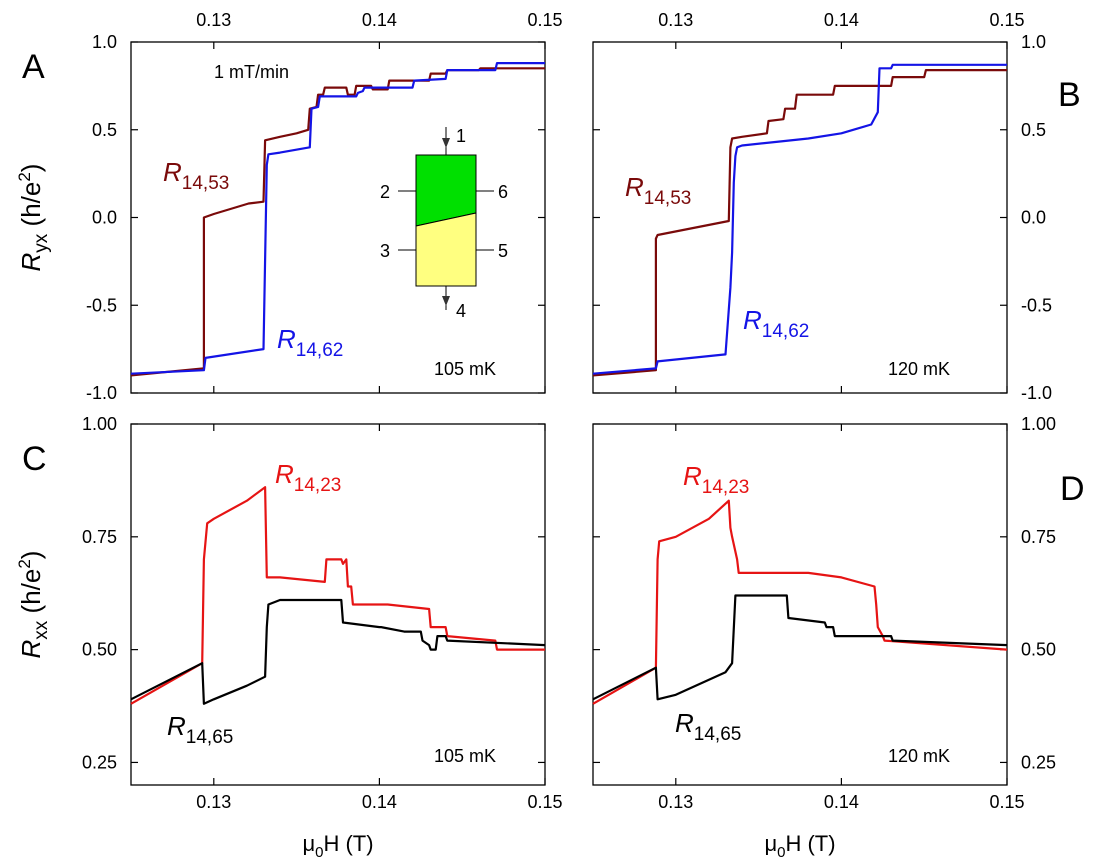  What do you see at coordinates (251, 72) in the screenshot?
I see `sweep-rate-label: 1 mT/min` at bounding box center [251, 72].